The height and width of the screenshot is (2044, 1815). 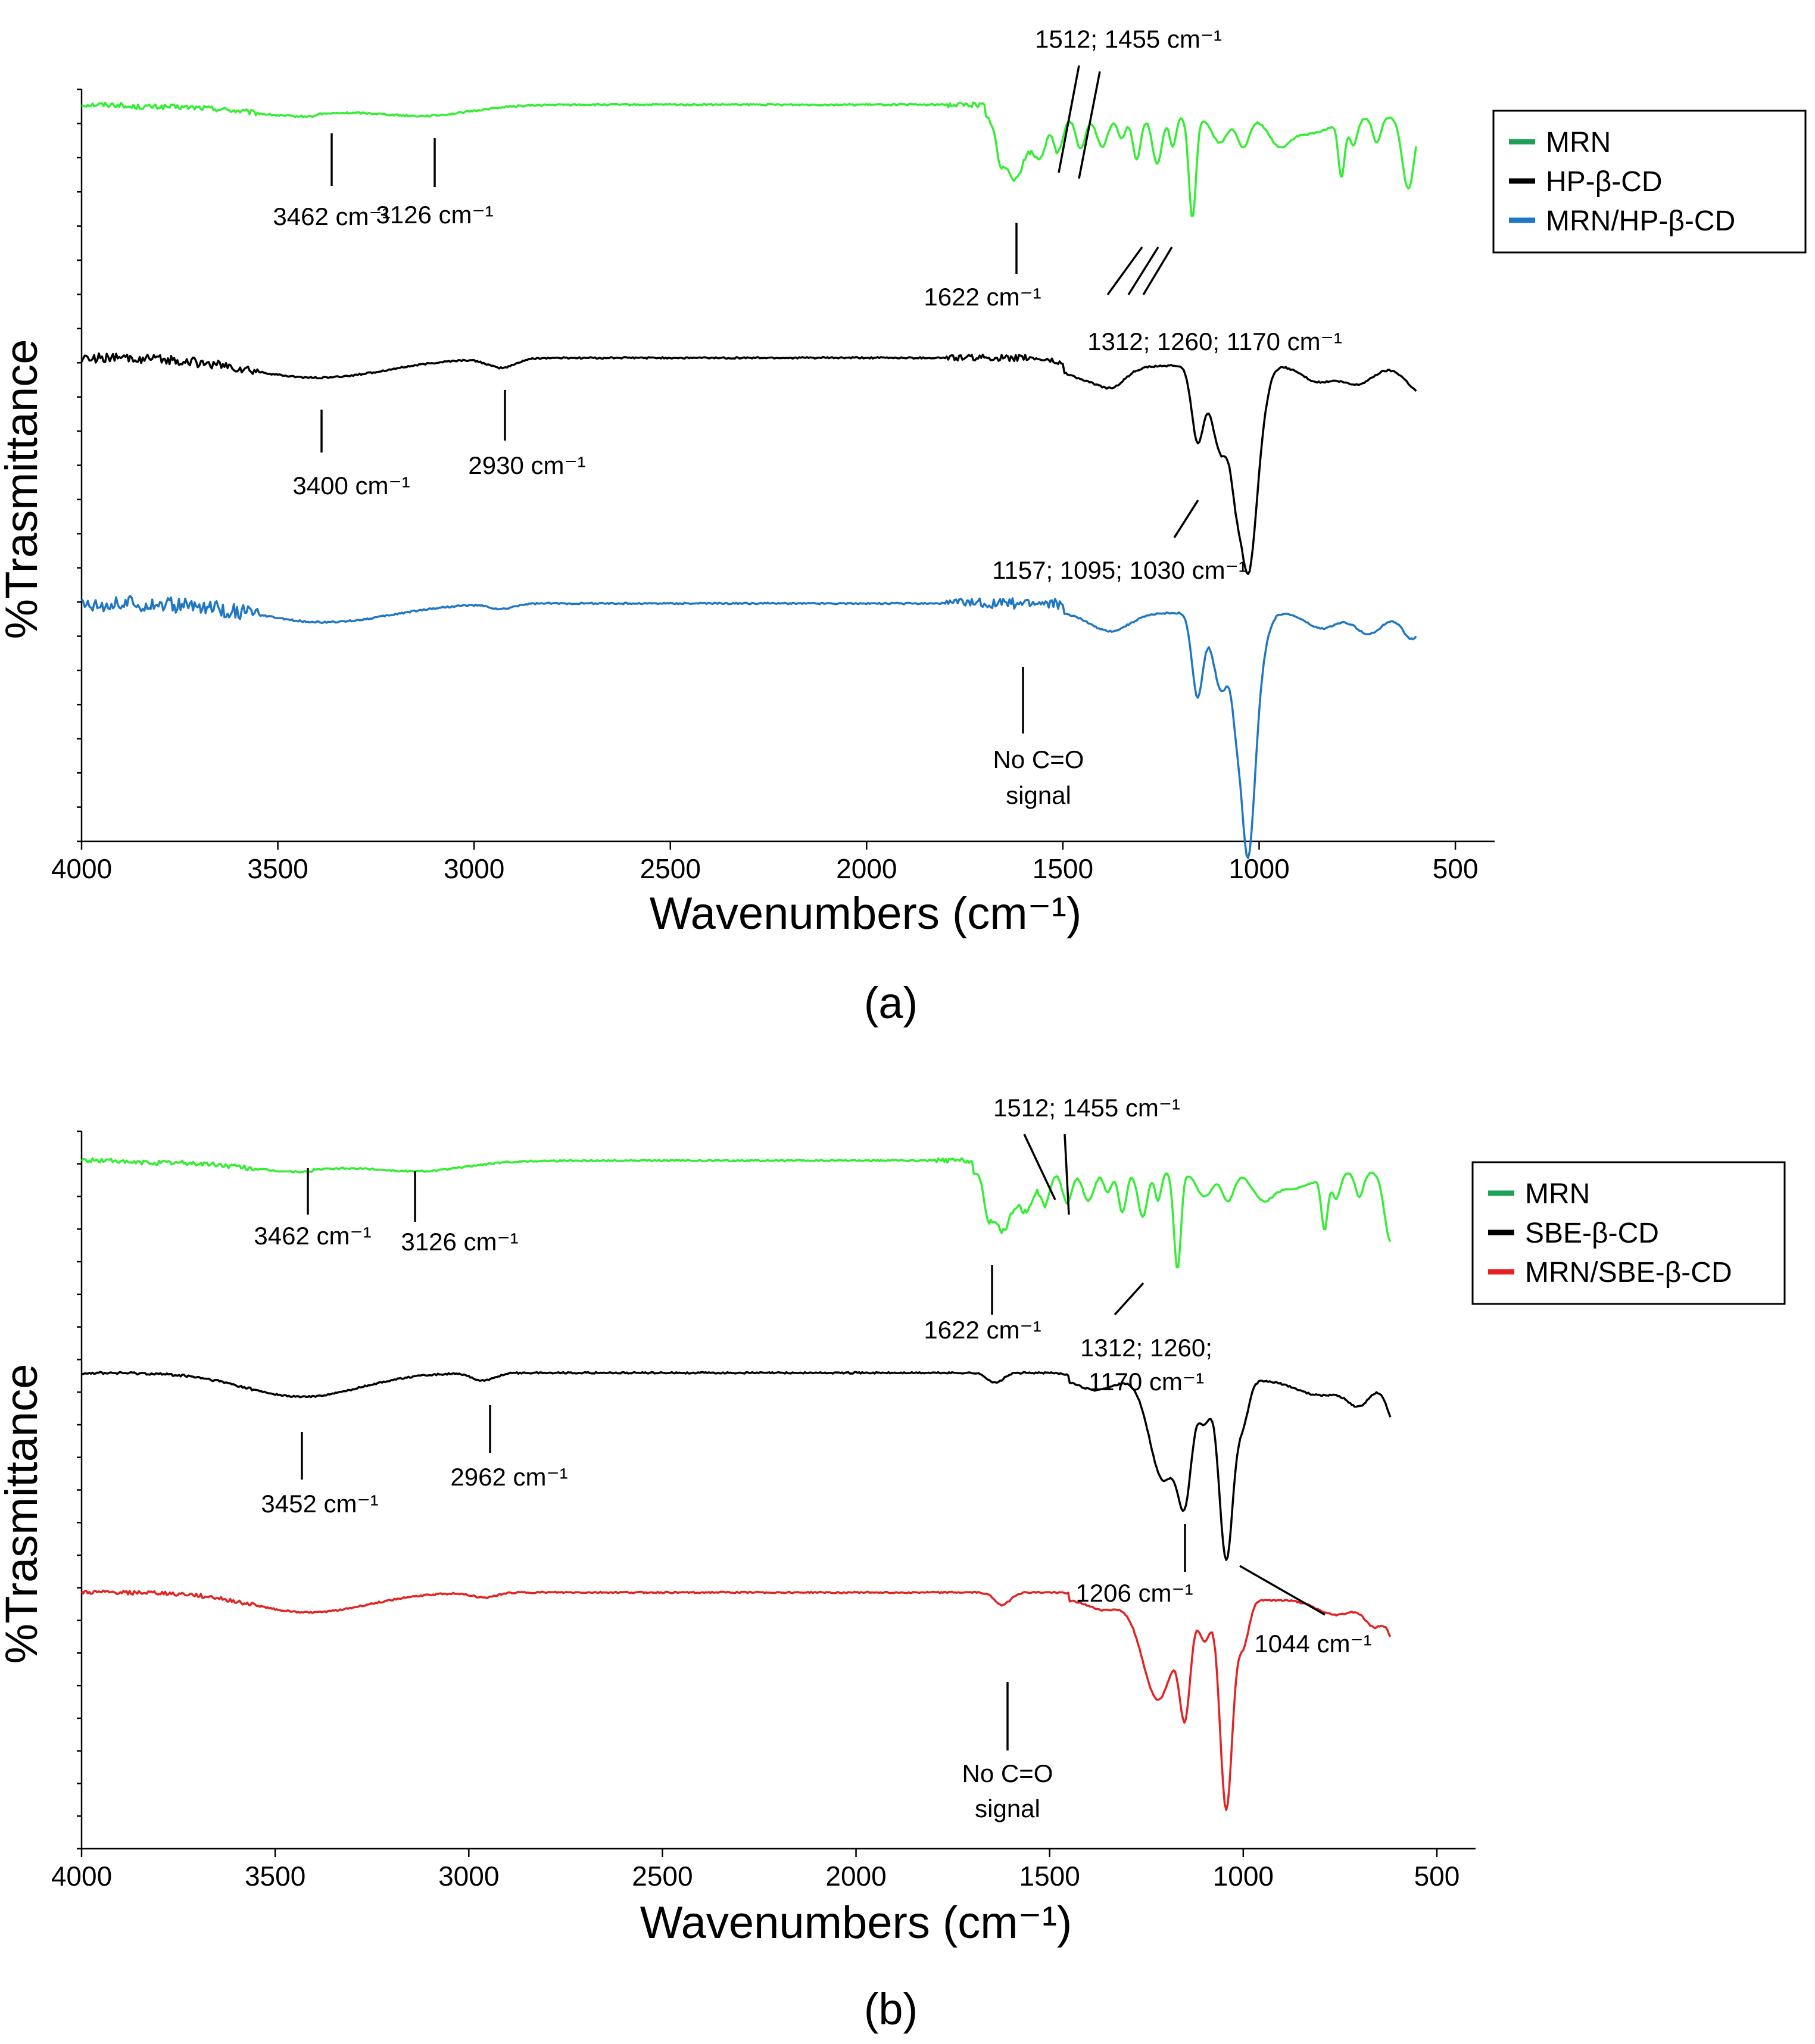 I want to click on panel-caption: (a), so click(x=891, y=1003).